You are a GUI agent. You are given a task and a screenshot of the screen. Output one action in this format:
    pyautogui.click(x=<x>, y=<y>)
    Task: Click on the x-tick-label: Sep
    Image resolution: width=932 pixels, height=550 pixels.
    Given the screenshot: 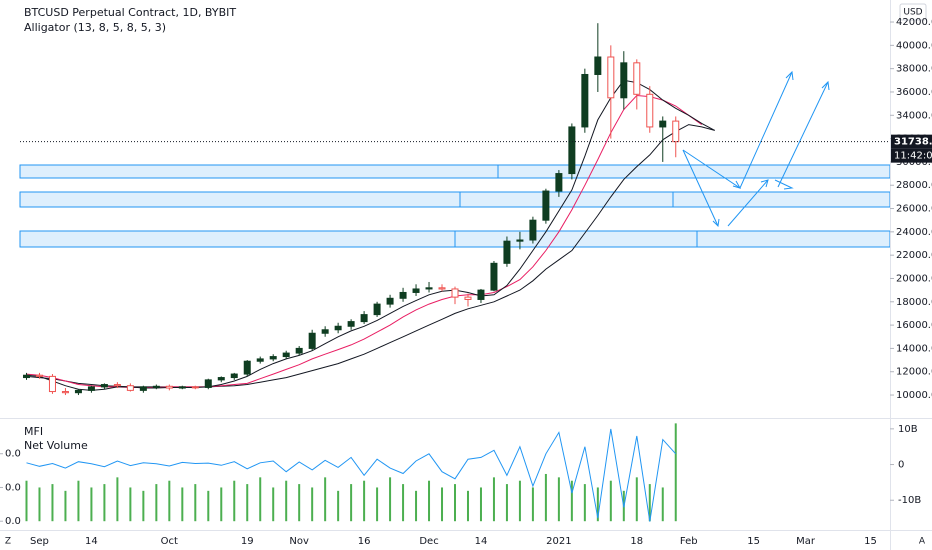 What is the action you would take?
    pyautogui.click(x=39, y=541)
    